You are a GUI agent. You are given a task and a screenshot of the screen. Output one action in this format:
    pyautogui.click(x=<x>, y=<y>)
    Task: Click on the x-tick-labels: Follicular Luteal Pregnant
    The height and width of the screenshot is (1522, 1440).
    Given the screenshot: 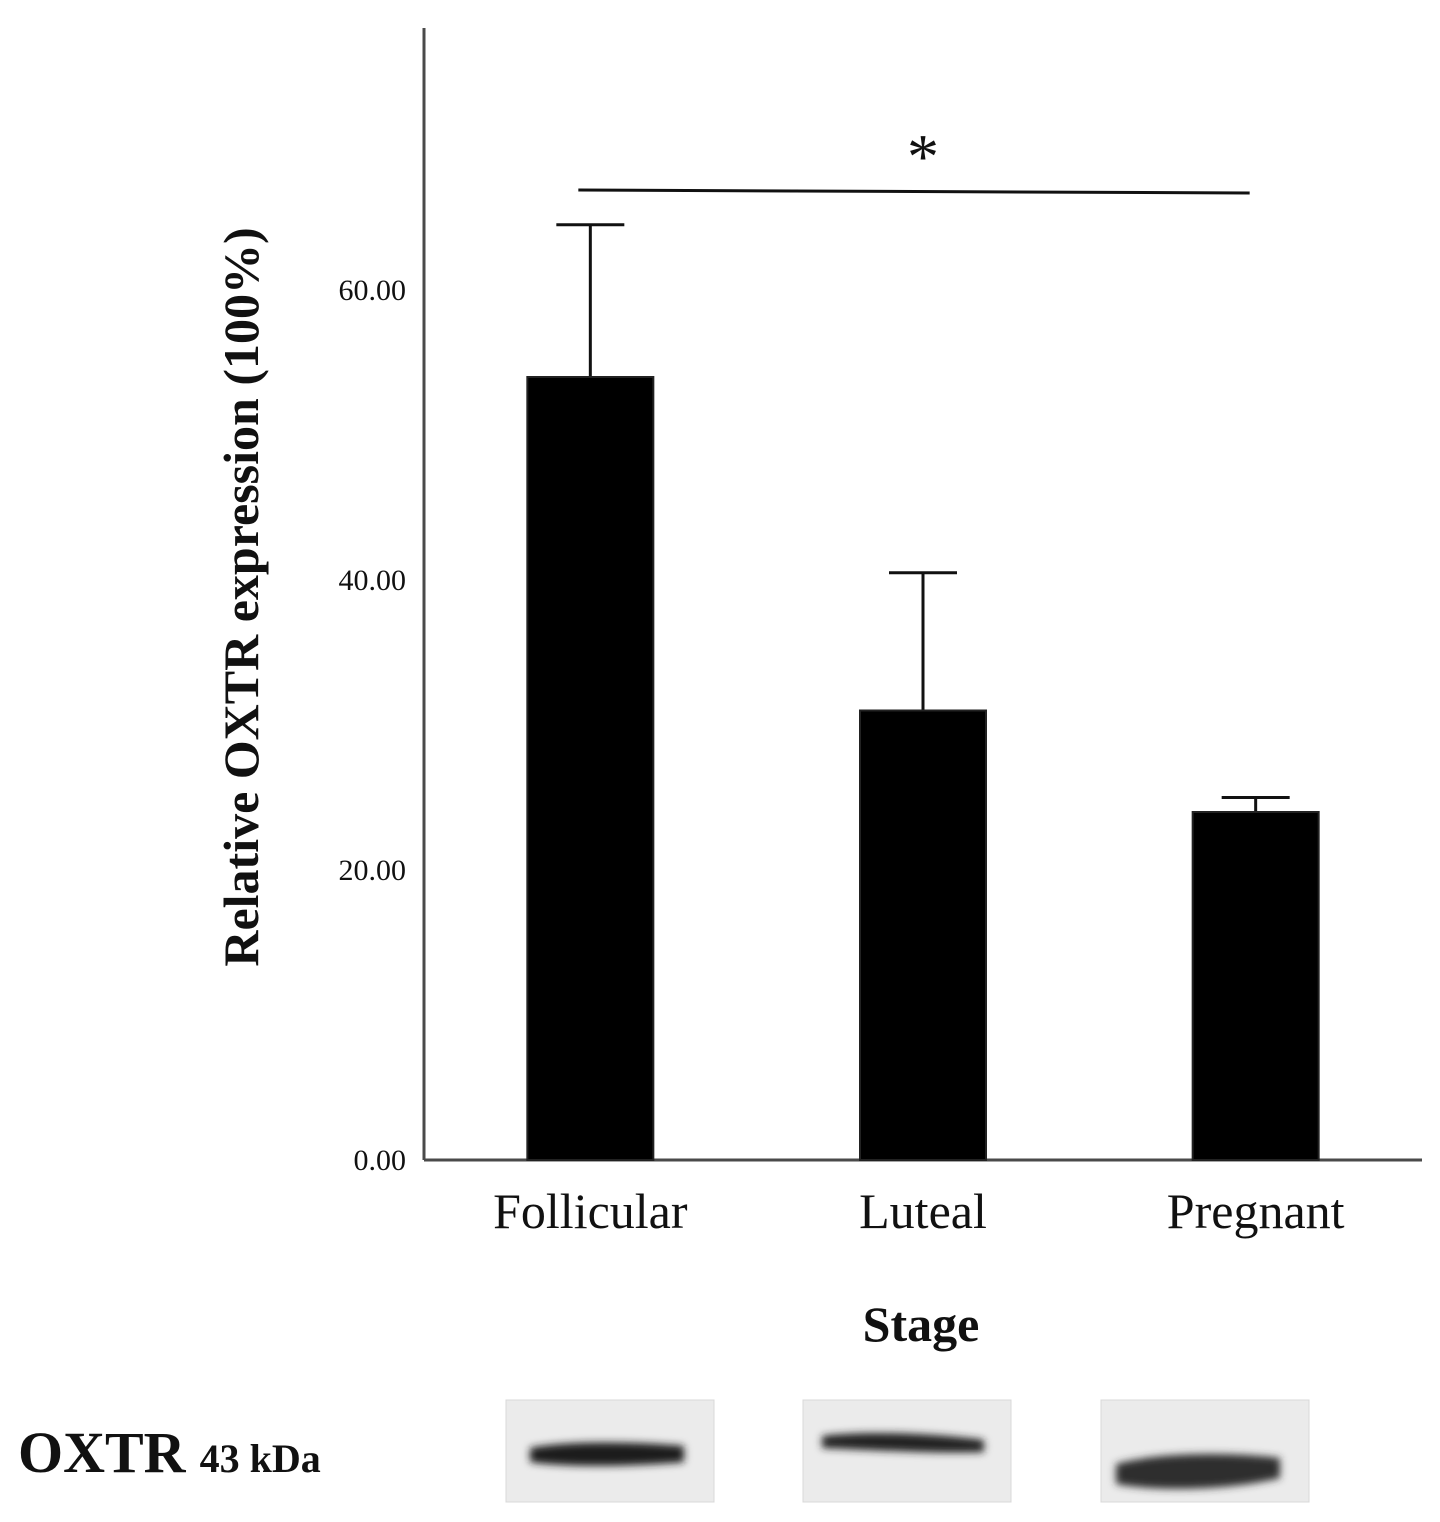 What is the action you would take?
    pyautogui.click(x=919, y=1211)
    